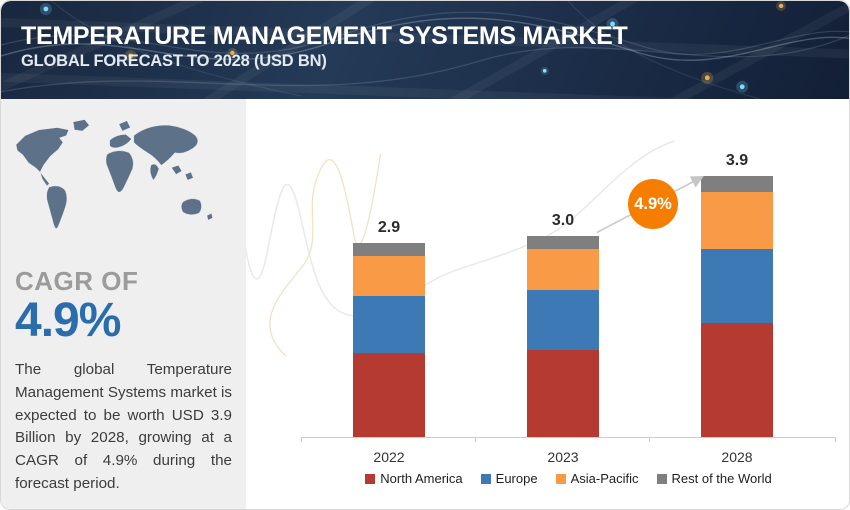 This screenshot has width=850, height=510. I want to click on legend-item-north-america: North America, so click(414, 478).